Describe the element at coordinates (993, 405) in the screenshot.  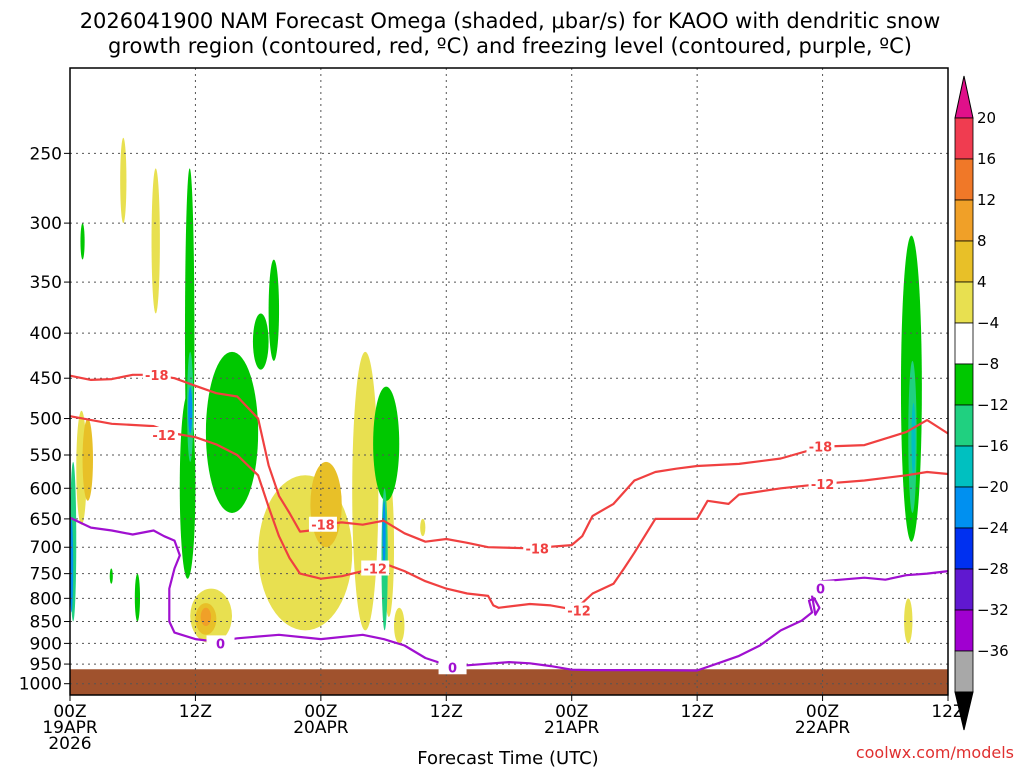
I see `colorbar-label: −12` at that location.